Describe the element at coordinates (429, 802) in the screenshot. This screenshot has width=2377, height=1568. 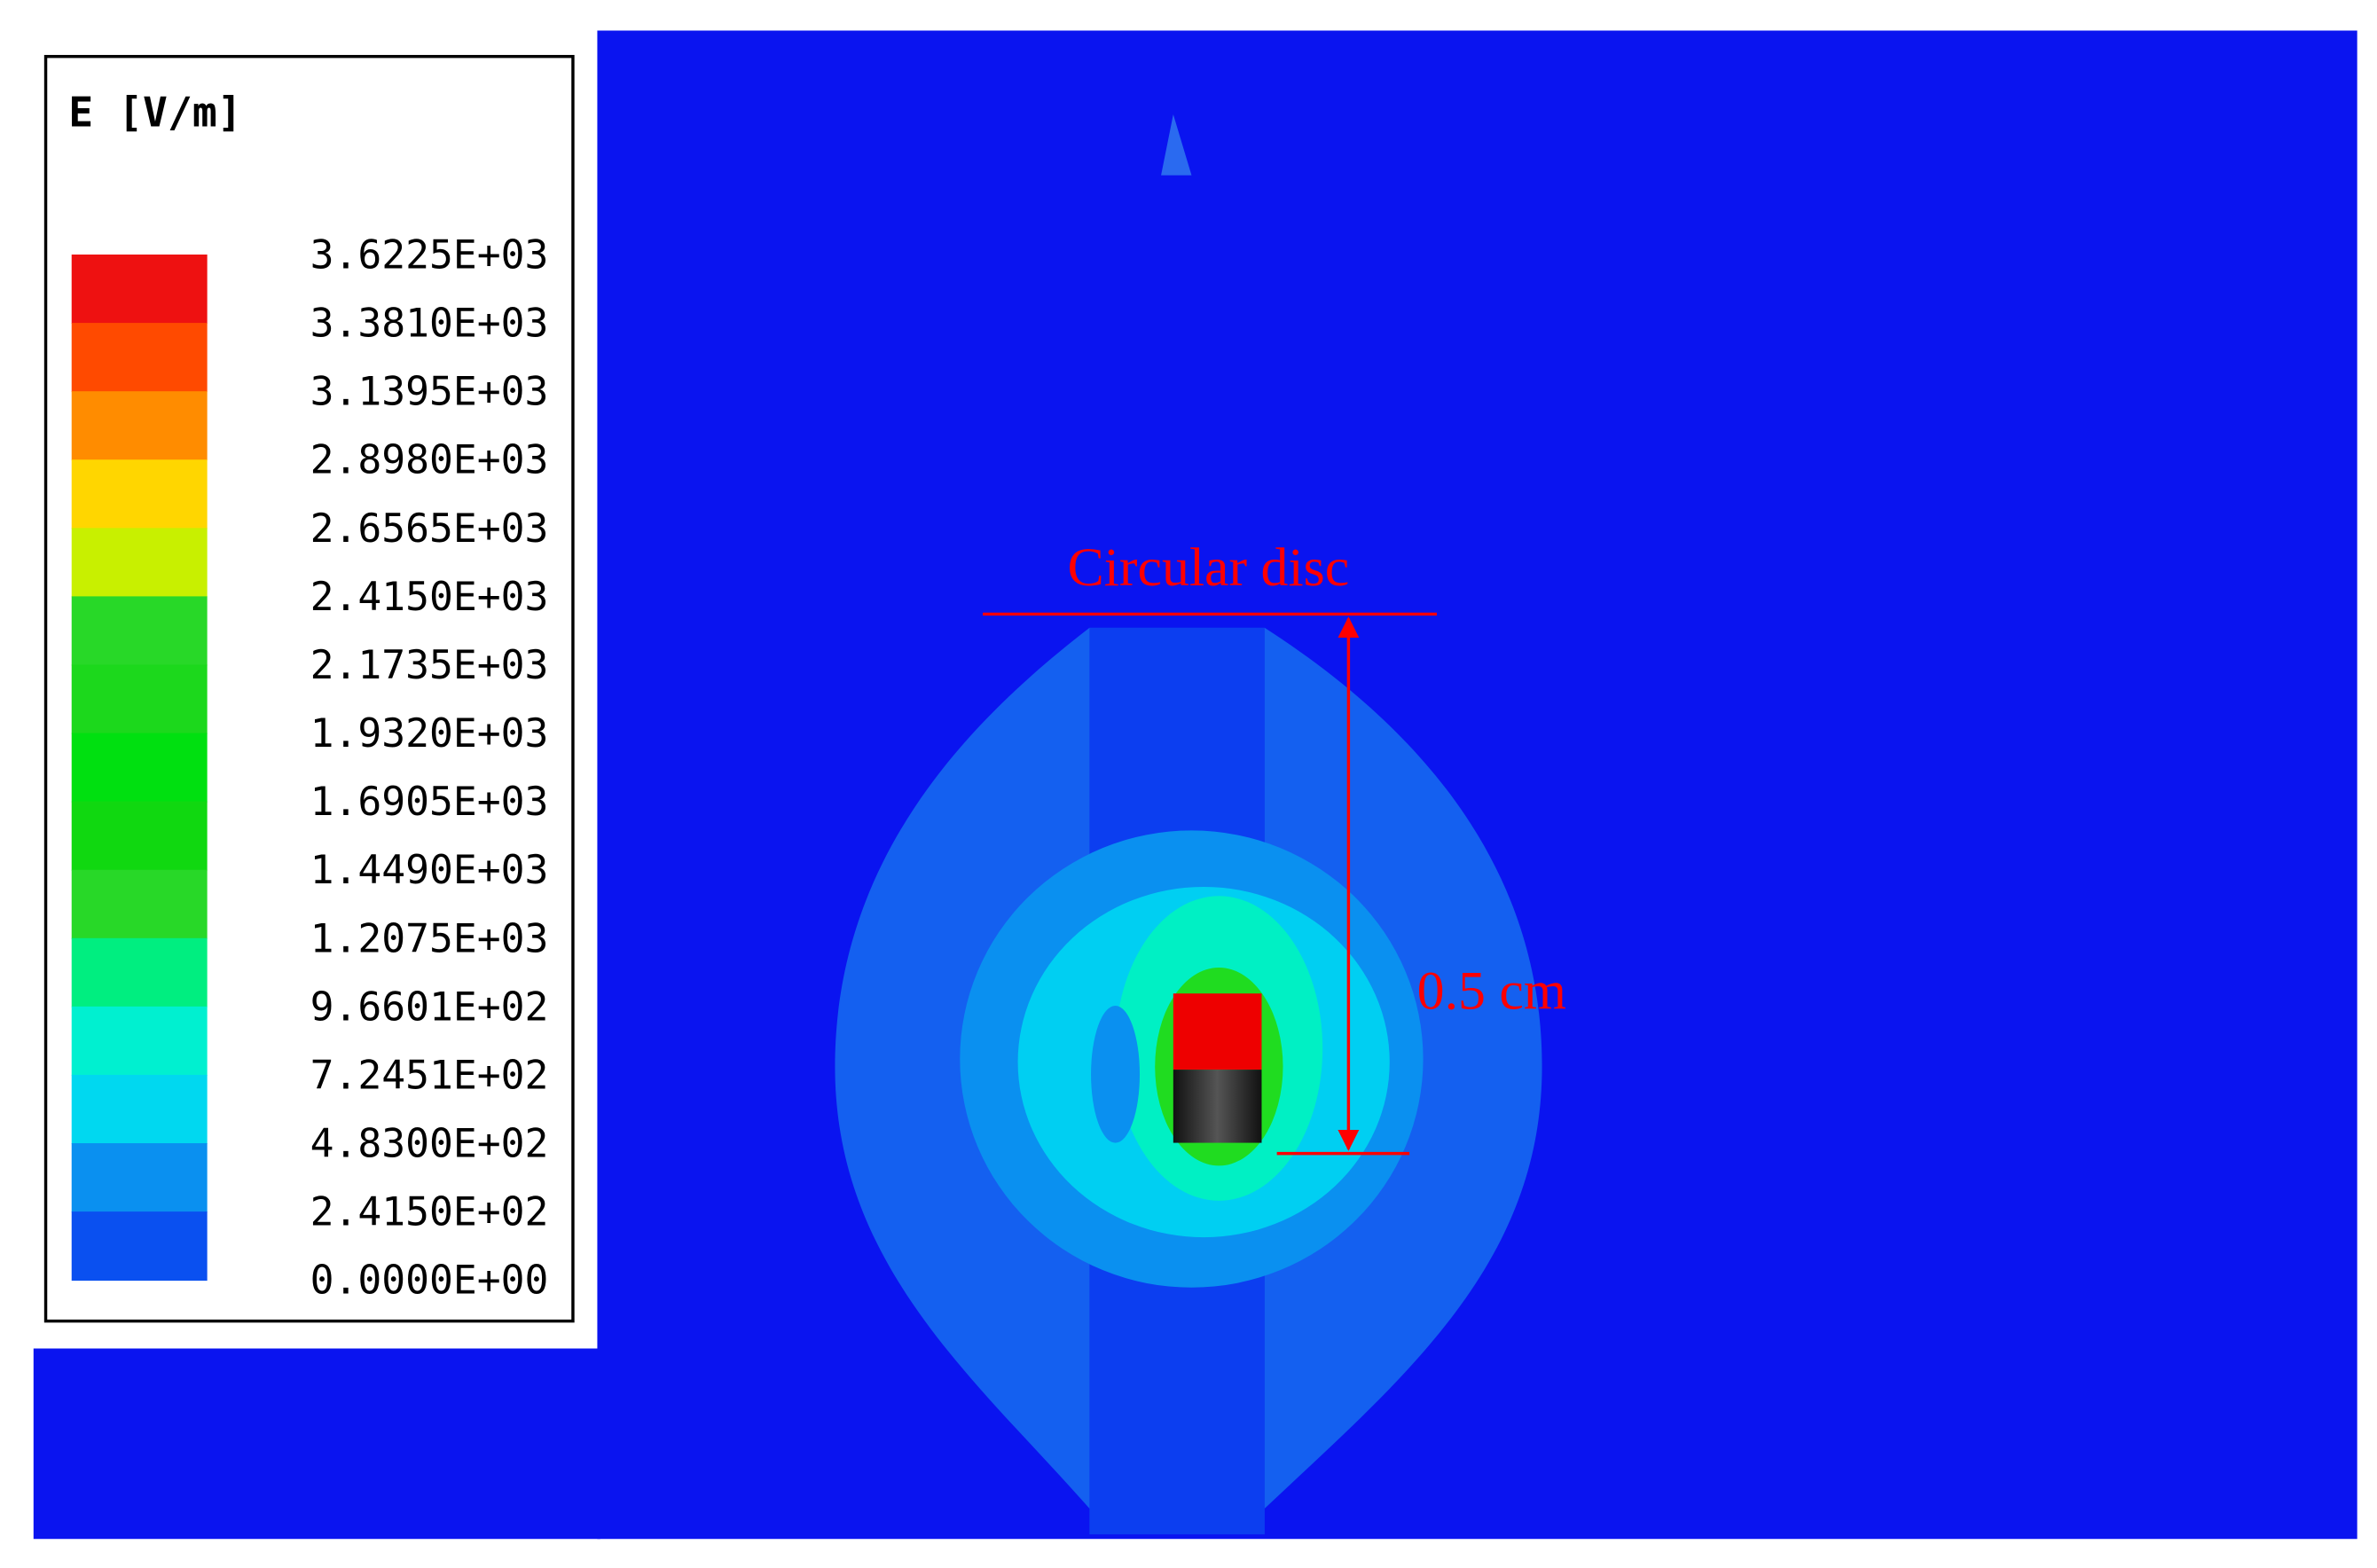
I see `legend-label: 1.6905E+03` at that location.